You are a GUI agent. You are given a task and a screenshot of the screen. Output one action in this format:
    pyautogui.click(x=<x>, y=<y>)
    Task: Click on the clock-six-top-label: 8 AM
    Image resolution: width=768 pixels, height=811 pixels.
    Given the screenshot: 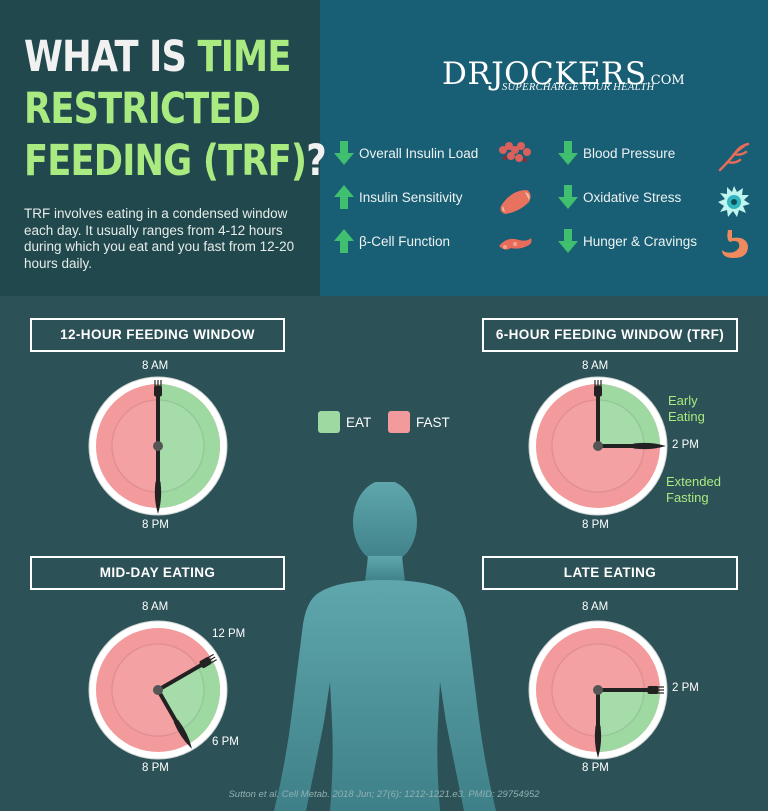 What is the action you would take?
    pyautogui.click(x=595, y=366)
    